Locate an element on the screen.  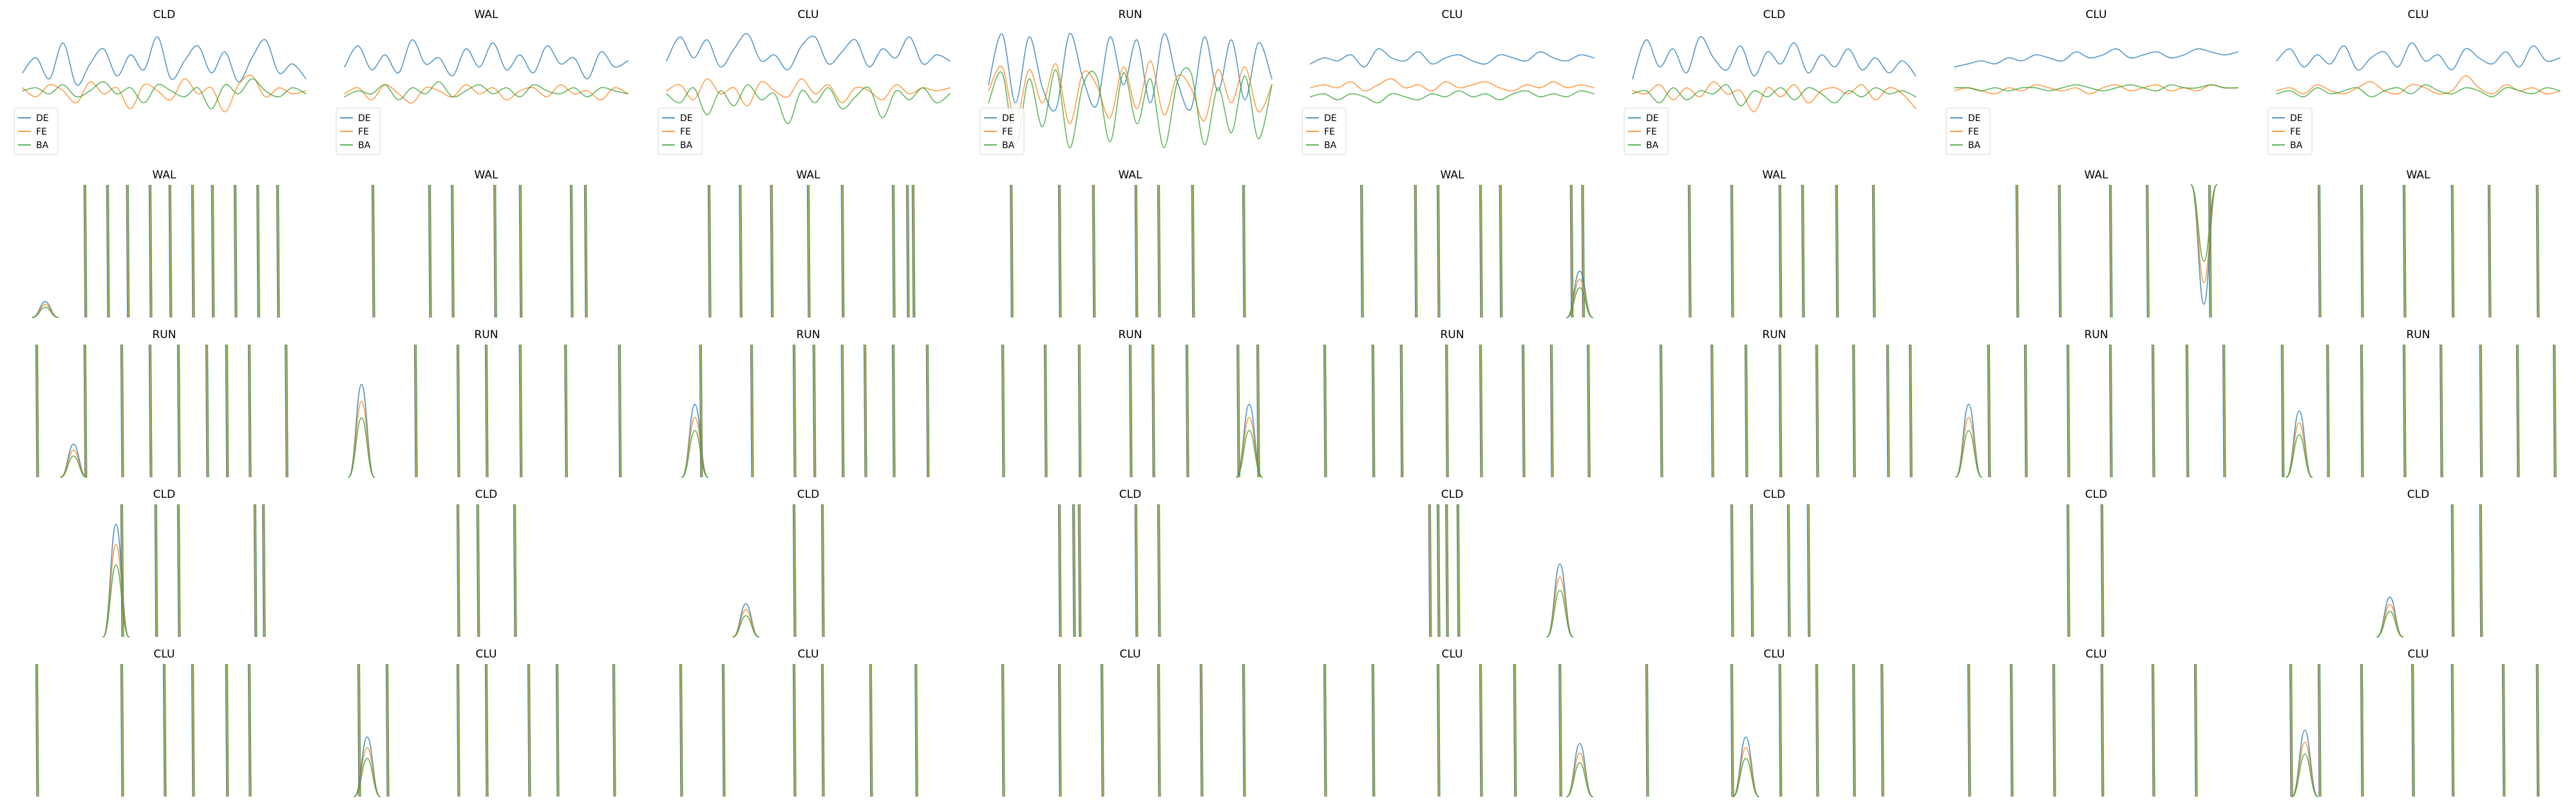
series-line-fe is located at coordinates (1452, 84).